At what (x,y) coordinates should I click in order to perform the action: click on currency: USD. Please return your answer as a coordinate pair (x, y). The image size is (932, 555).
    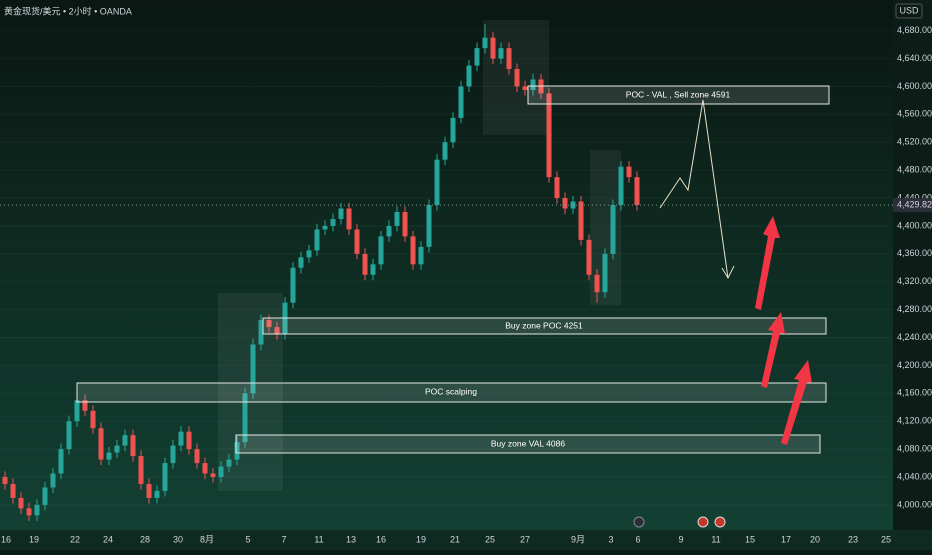
    Looking at the image, I should click on (909, 10).